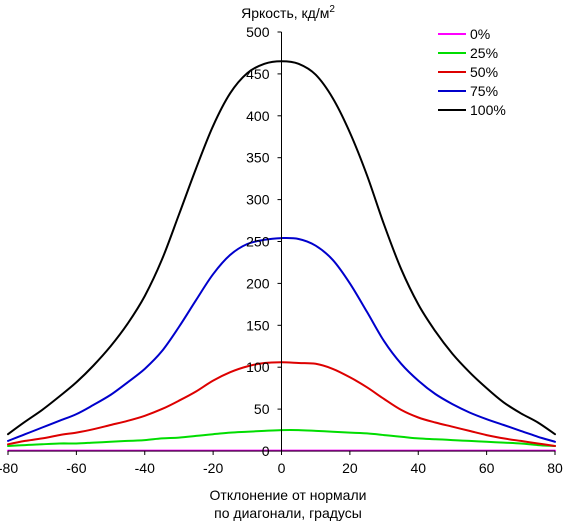 The width and height of the screenshot is (568, 523). I want to click on y-tick-labels: 0 50 100 150 200 250 300 350 400 450 500, so click(264, 241).